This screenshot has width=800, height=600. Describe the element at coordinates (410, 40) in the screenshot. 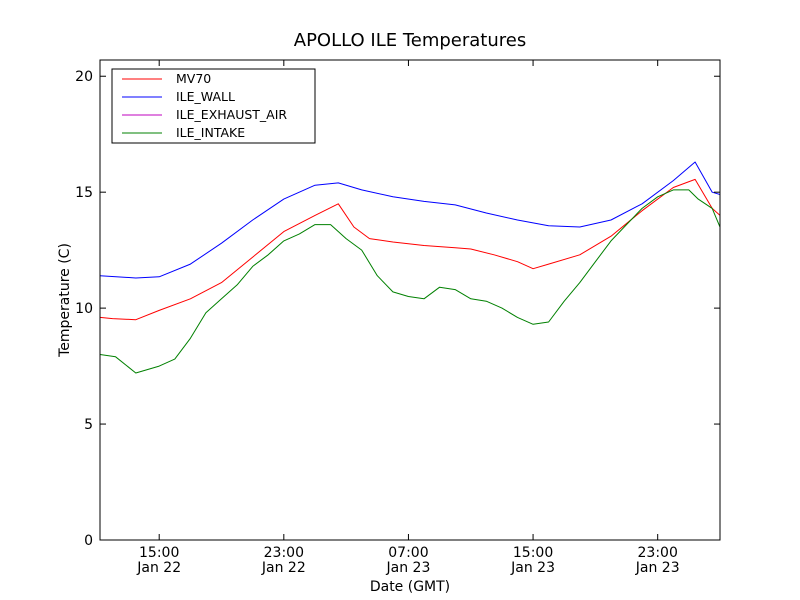

I see `chart-title: APOLLO ILE Temperatures` at that location.